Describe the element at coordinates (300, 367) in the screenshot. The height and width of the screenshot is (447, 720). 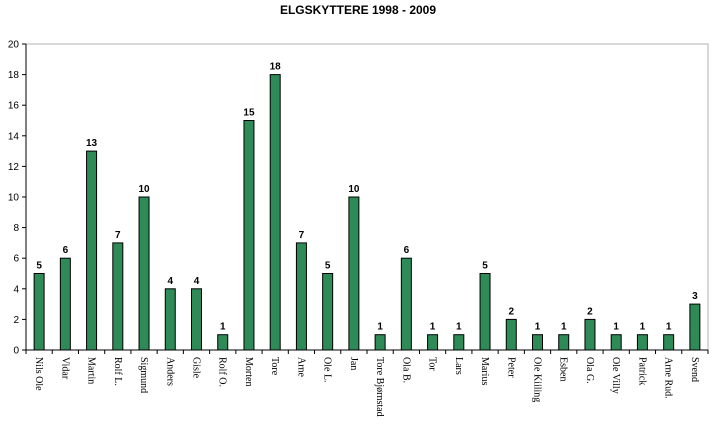
I see `x-tick-label: Arne` at that location.